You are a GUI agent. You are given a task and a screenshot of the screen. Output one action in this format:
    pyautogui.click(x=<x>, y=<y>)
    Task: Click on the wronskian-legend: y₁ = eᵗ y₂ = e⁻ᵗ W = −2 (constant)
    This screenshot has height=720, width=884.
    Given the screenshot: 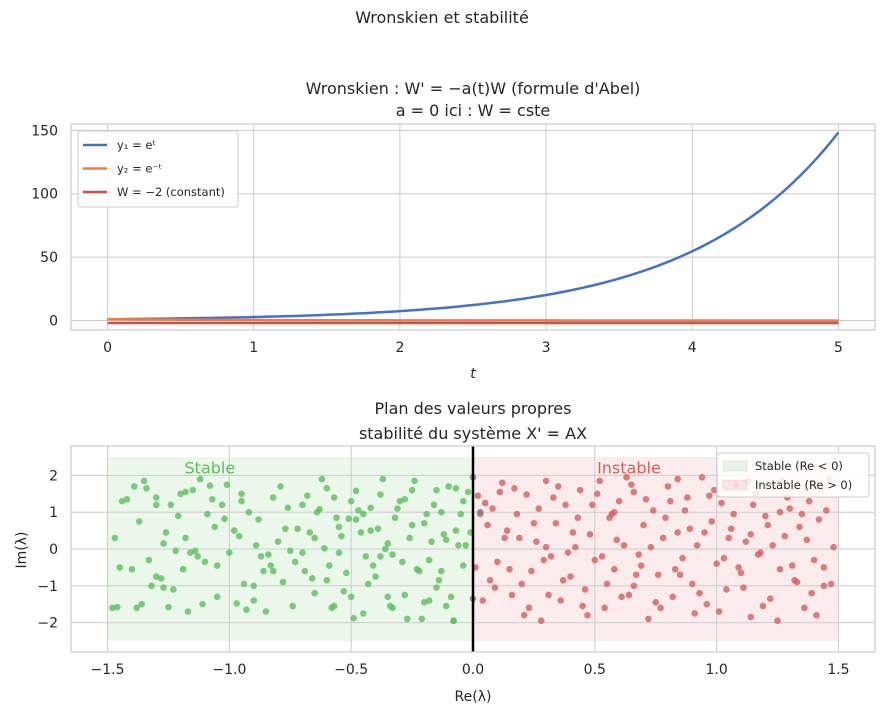 What is the action you would take?
    pyautogui.click(x=158, y=169)
    